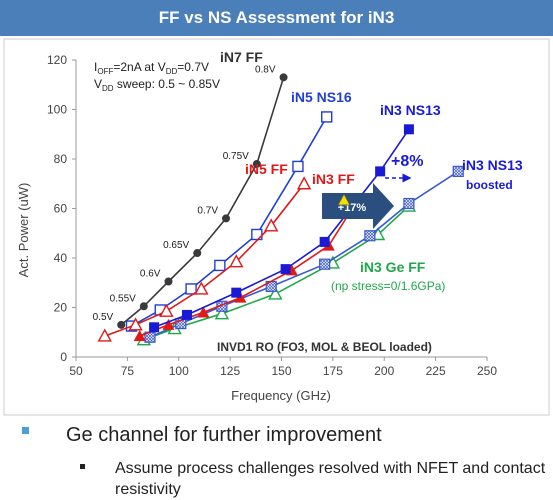  I want to click on vdd-label: 0.5V, so click(103, 317).